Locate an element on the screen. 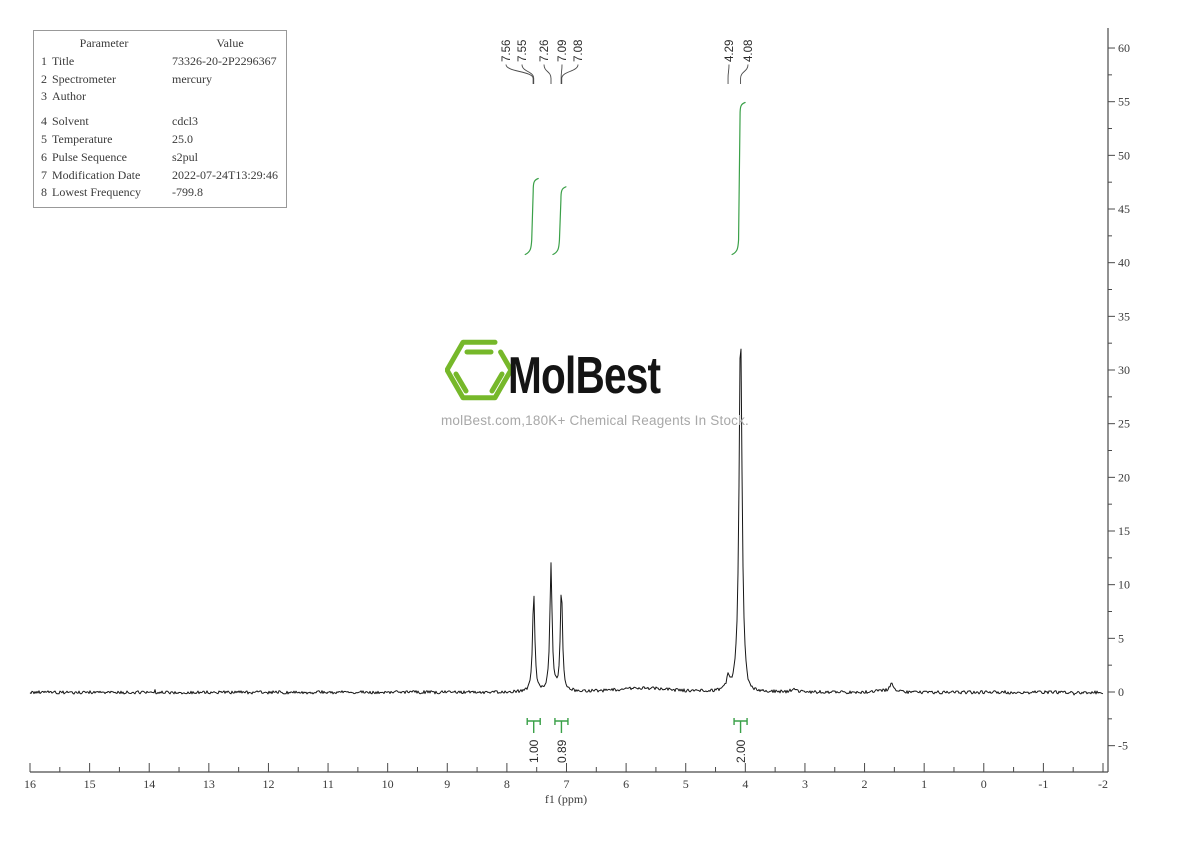 The height and width of the screenshot is (841, 1190). y-axis-tick-label: 45 is located at coordinates (1124, 209).